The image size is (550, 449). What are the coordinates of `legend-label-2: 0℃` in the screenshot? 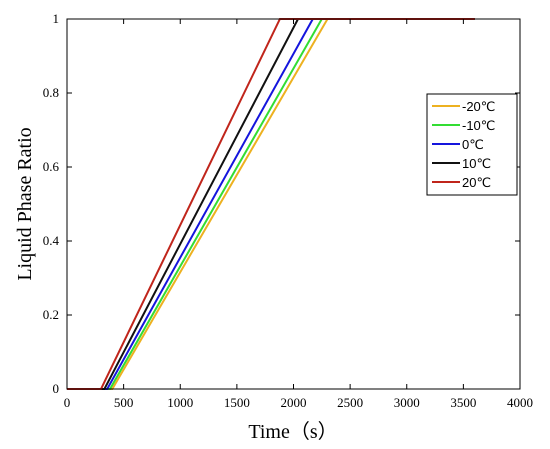 It's located at (473, 144).